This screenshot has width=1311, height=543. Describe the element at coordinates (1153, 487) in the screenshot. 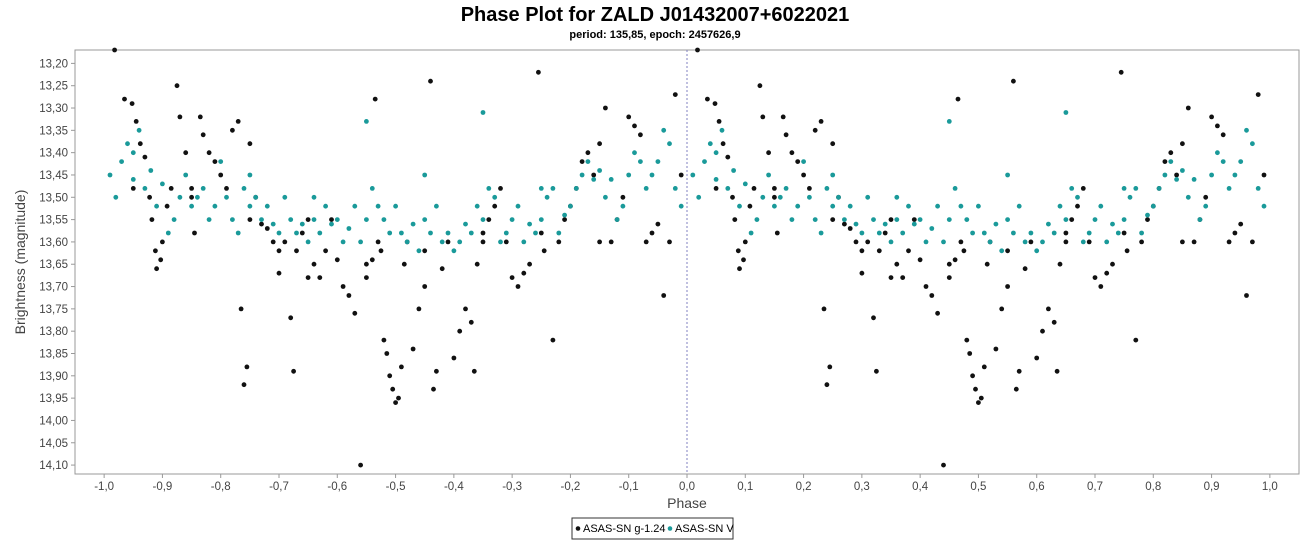

I see `x-tick-label: 0,8` at that location.